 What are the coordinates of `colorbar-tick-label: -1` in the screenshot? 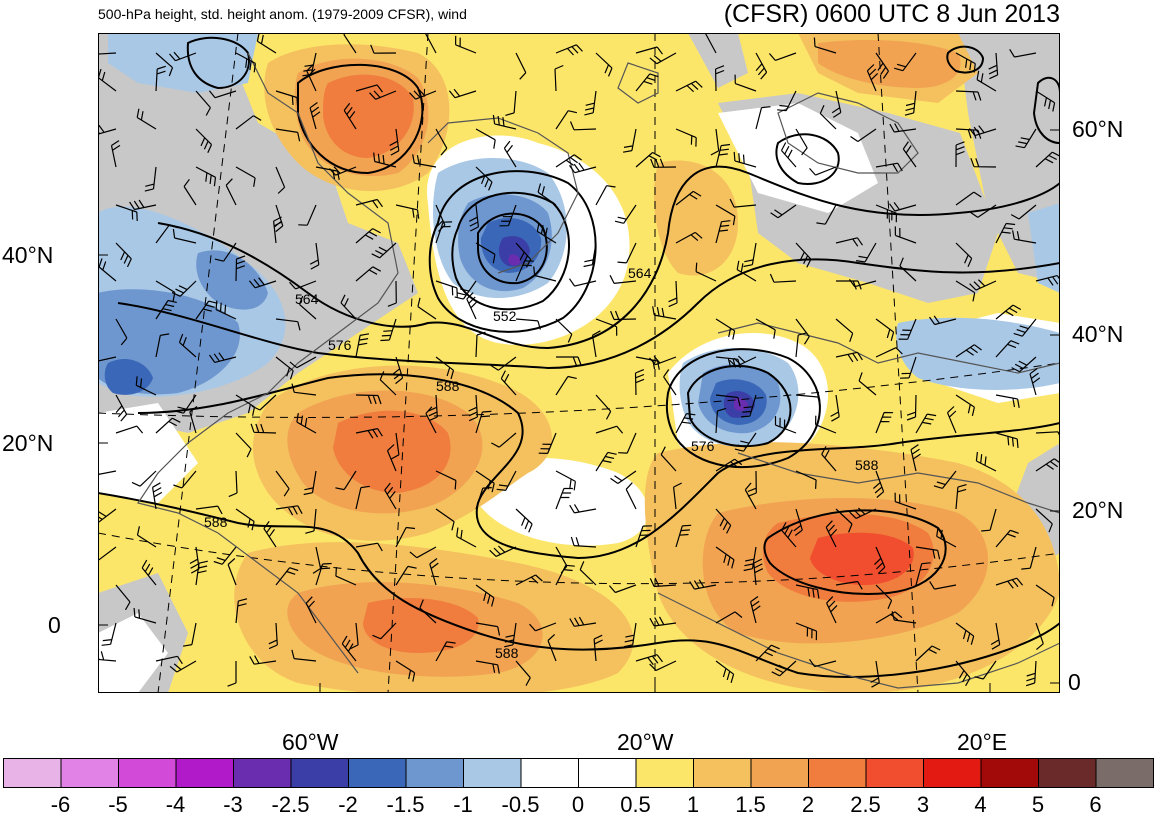 It's located at (463, 804).